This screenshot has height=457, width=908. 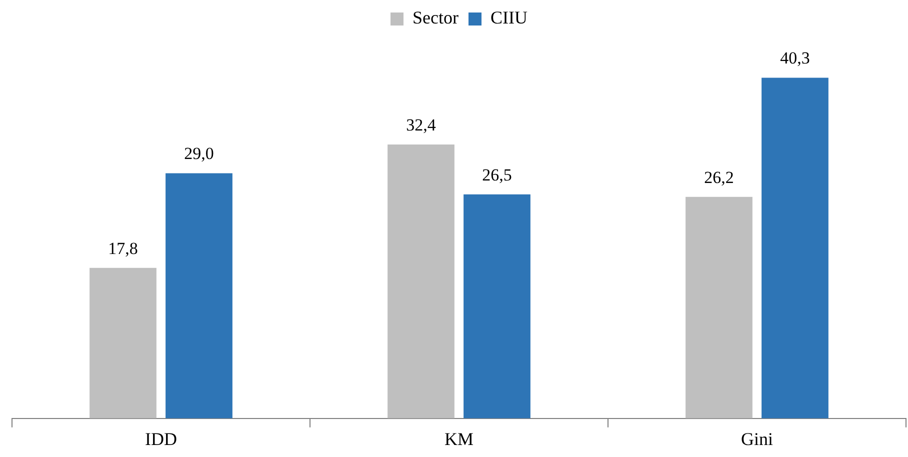 What do you see at coordinates (509, 18) in the screenshot?
I see `legend-label: CIIU` at bounding box center [509, 18].